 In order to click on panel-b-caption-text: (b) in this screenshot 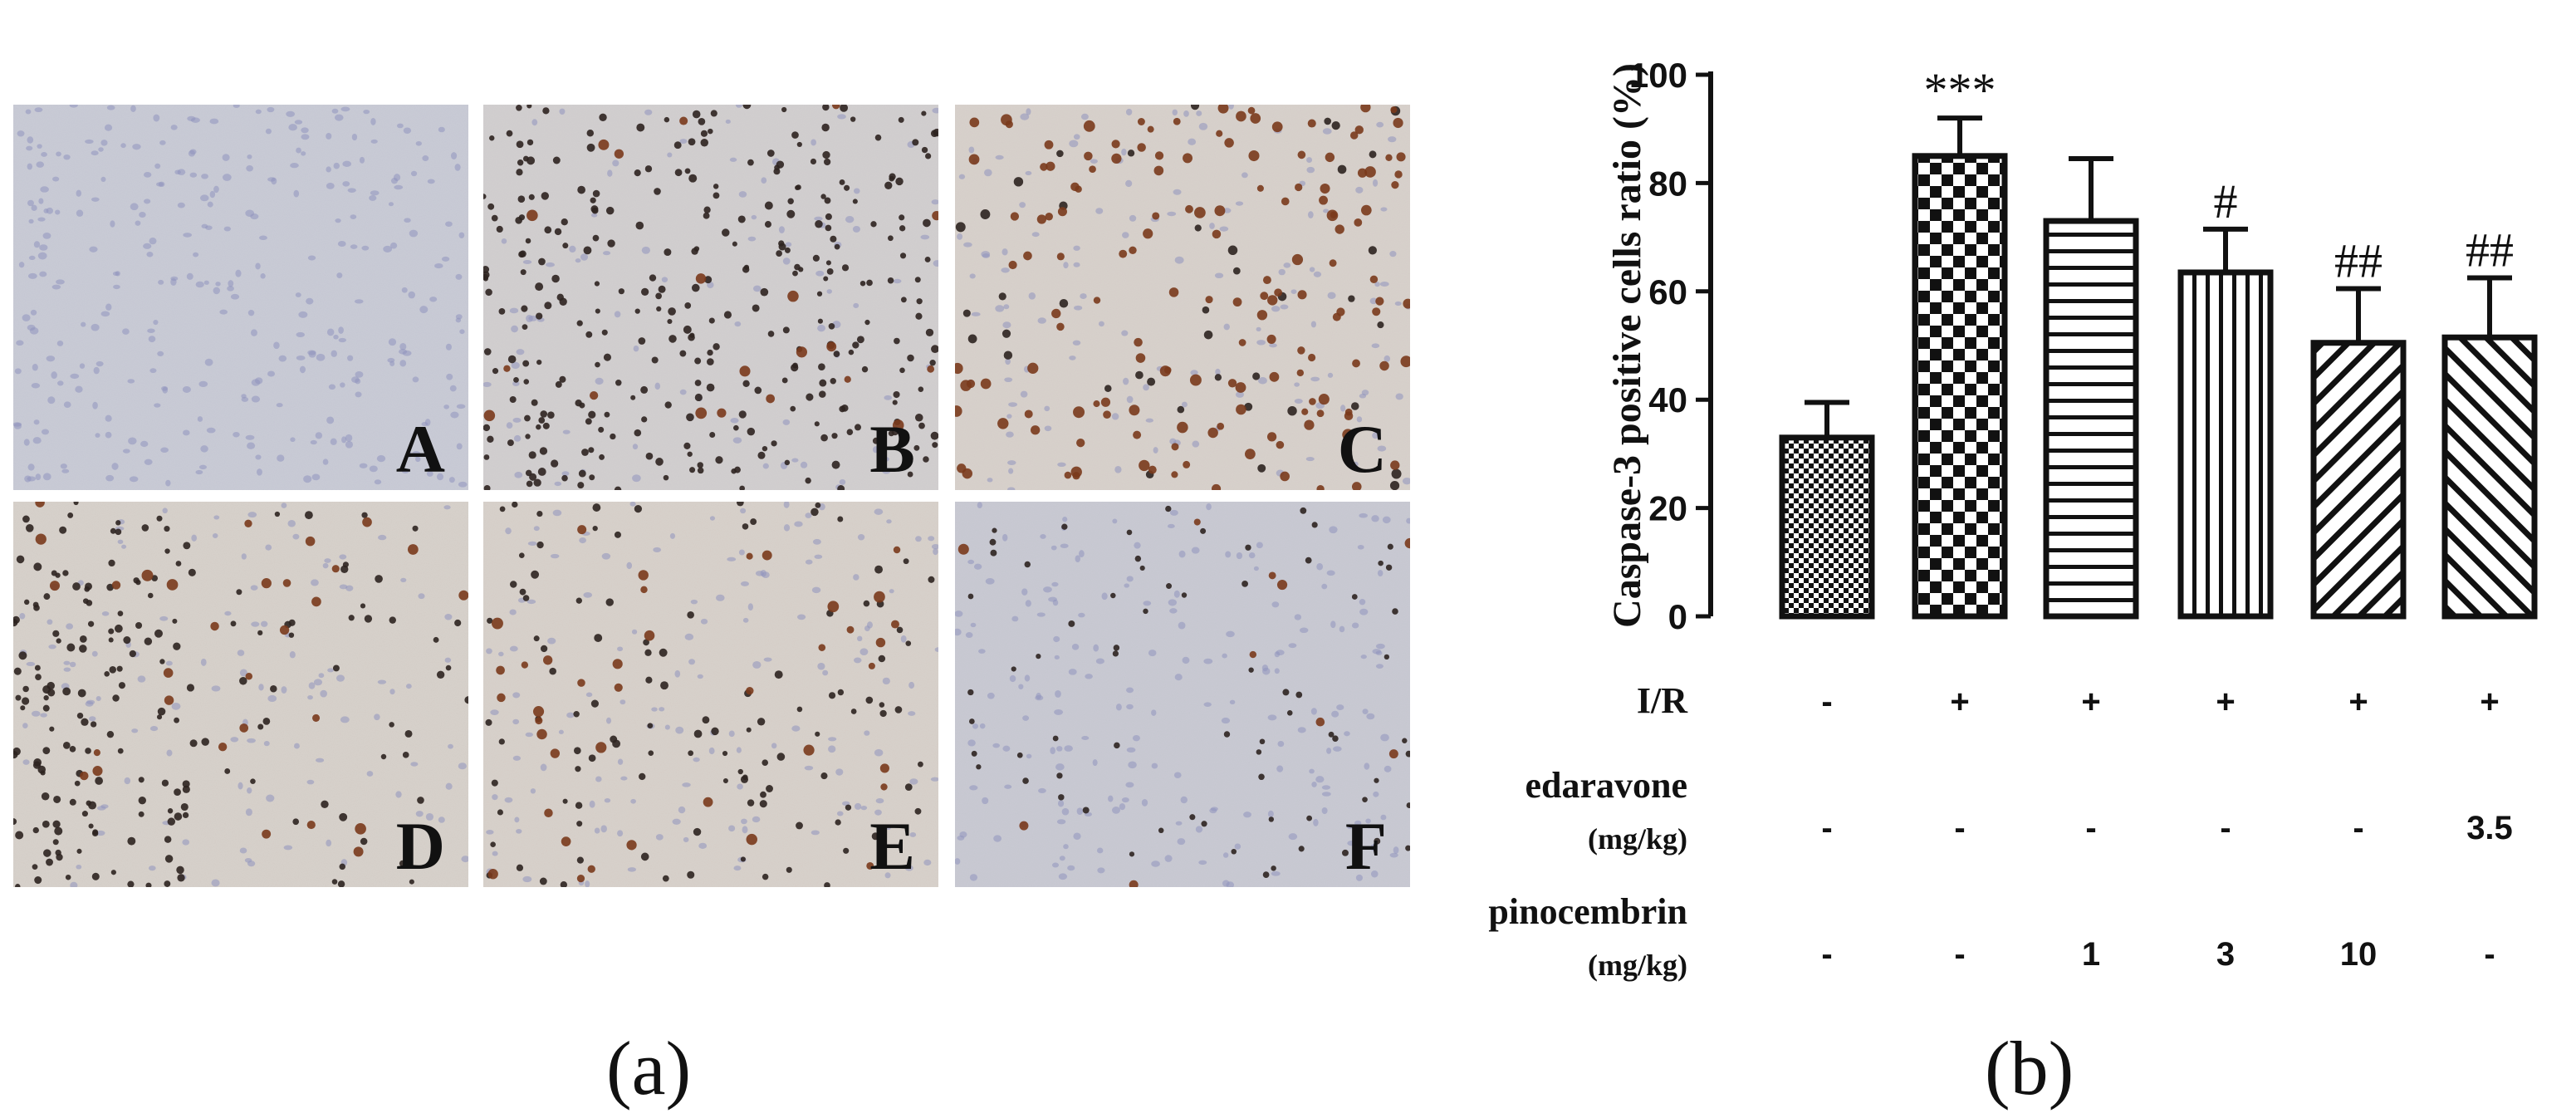, I will do `click(2030, 1068)`.